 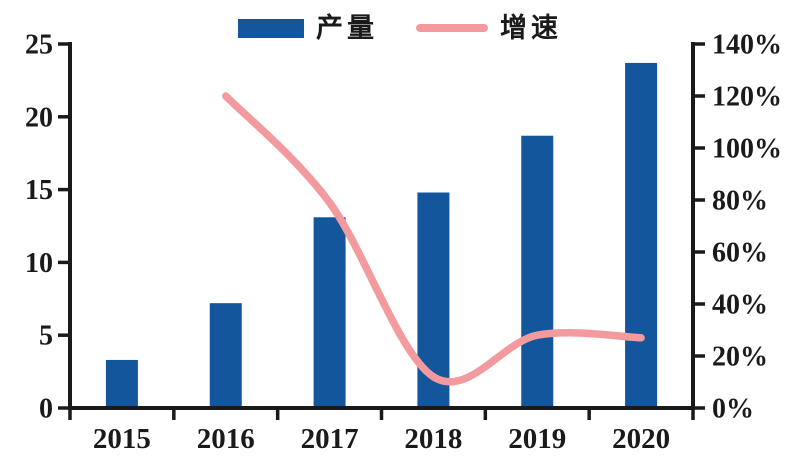 What do you see at coordinates (329, 312) in the screenshot?
I see `production-bar-2017` at bounding box center [329, 312].